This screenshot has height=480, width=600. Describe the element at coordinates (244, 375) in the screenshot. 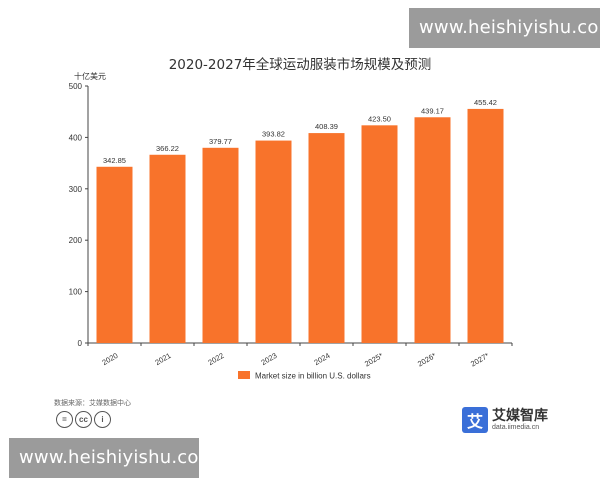

I see `legend-swatch` at that location.